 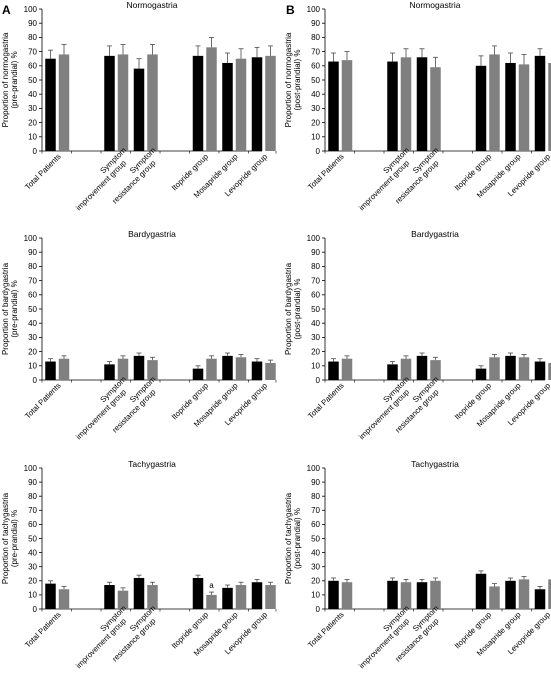 I want to click on significance-annotation: a, so click(x=211, y=585).